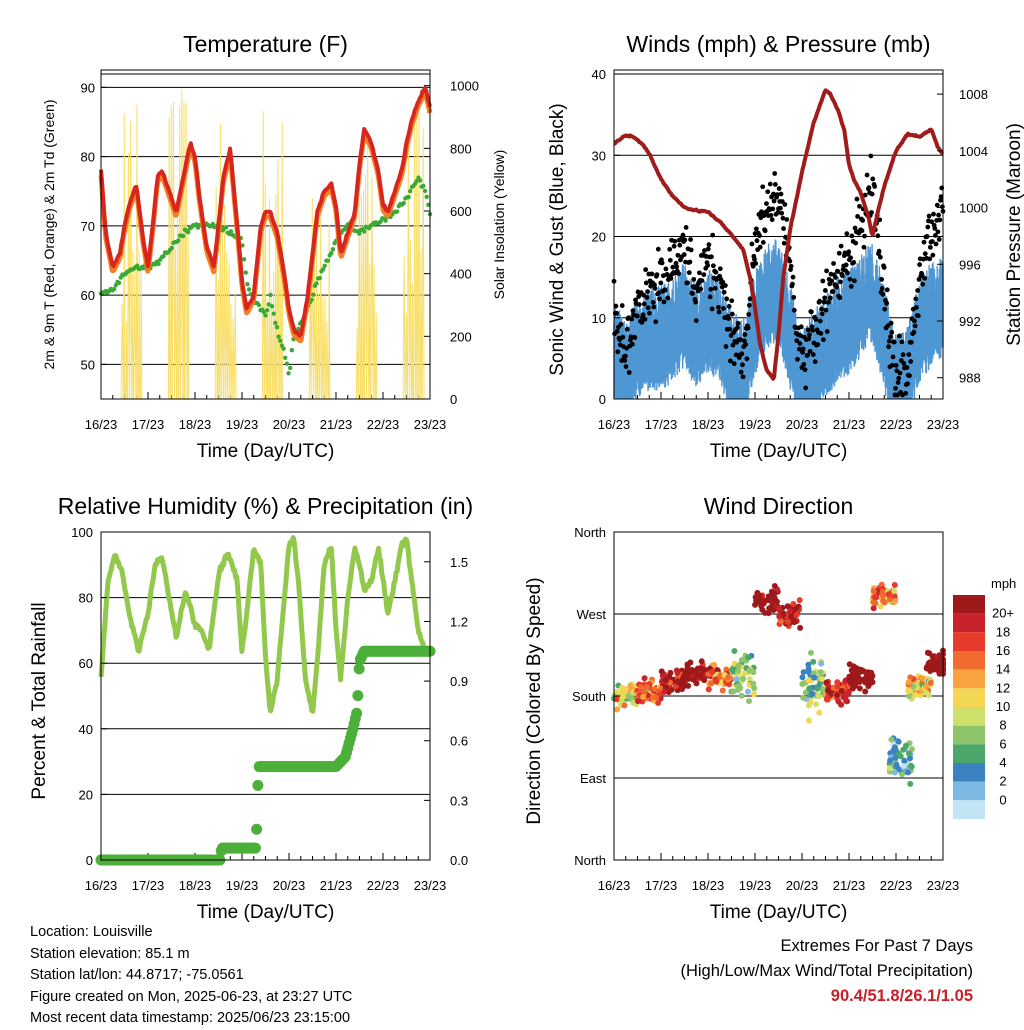 This screenshot has width=1024, height=1030. Describe the element at coordinates (1003, 687) in the screenshot. I see `legend-label: 12` at that location.